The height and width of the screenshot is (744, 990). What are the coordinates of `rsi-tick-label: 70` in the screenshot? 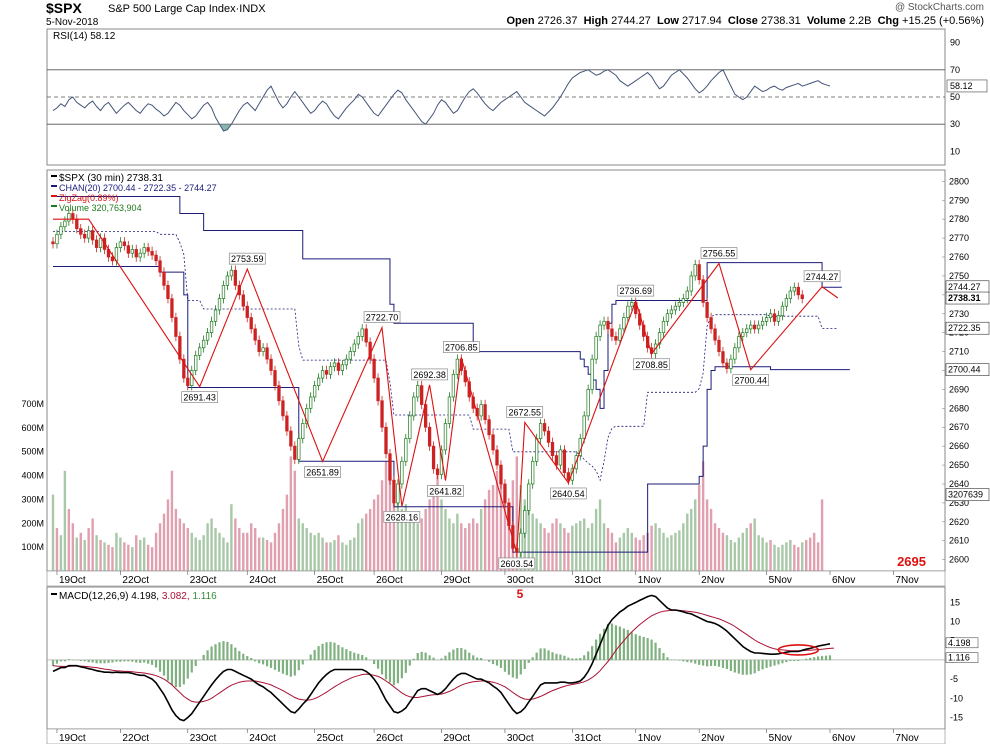 It's located at (955, 70).